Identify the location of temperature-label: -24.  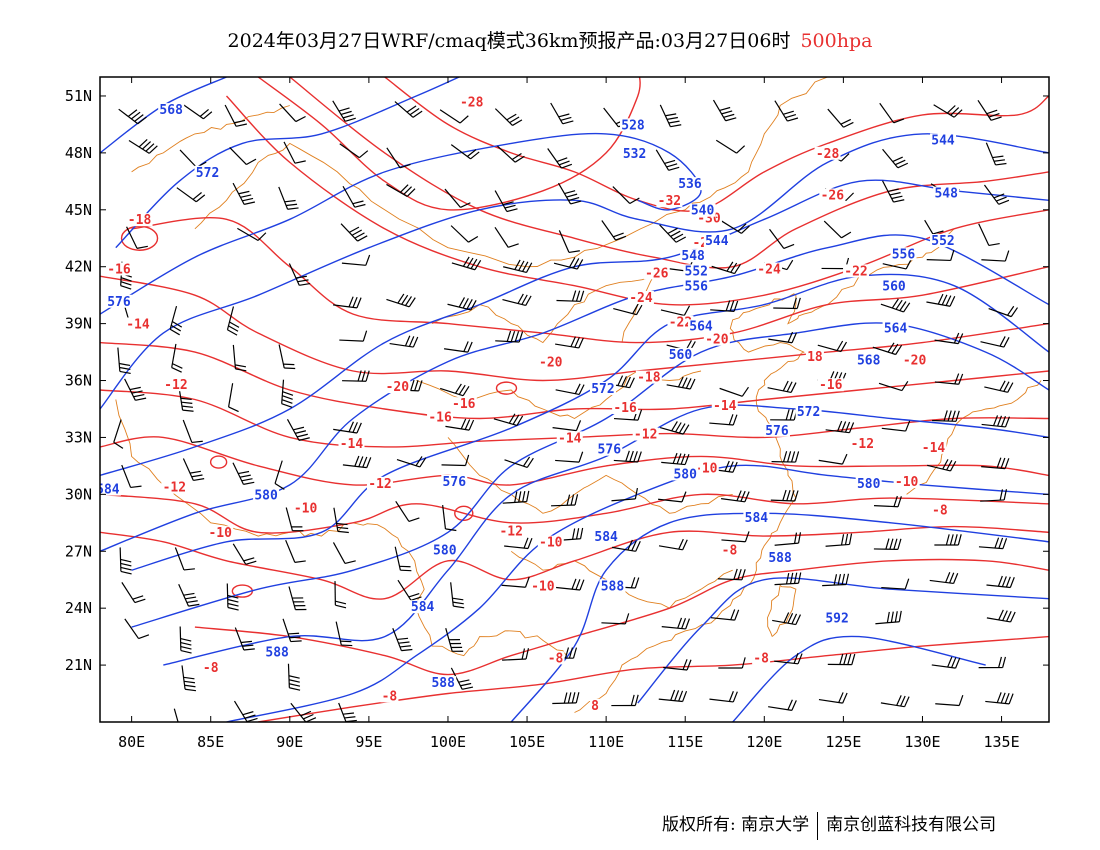
(769, 270).